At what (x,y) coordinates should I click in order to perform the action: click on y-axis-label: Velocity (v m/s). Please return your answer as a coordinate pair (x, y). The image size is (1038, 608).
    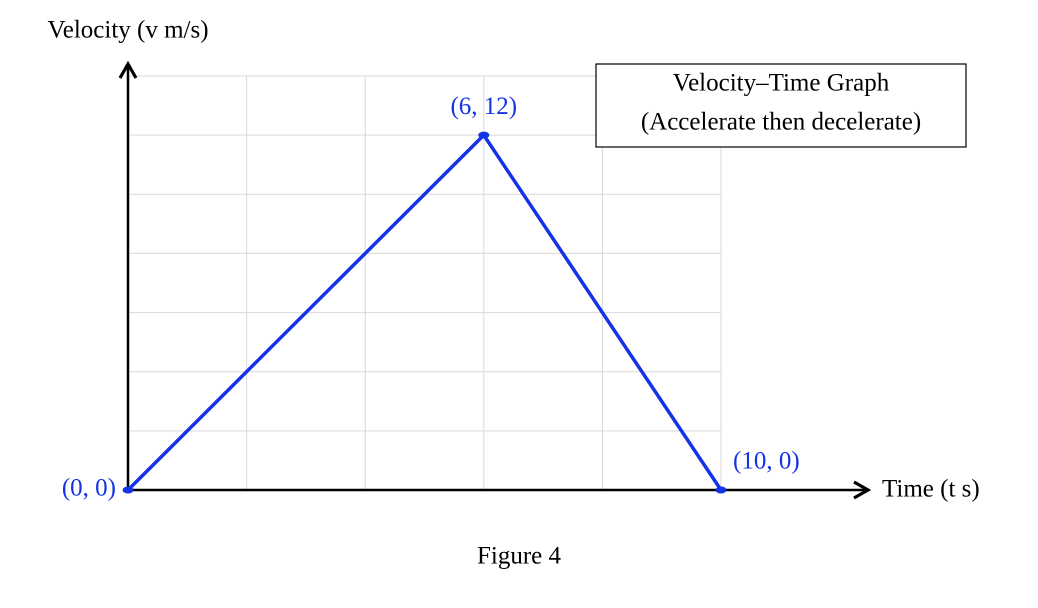
    Looking at the image, I should click on (127, 30).